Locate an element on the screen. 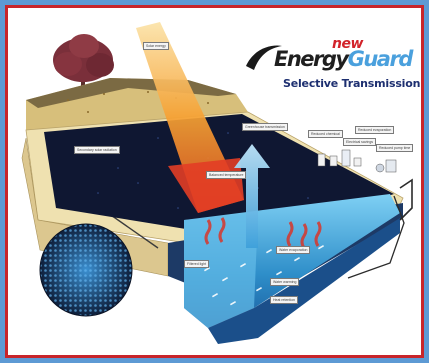 The height and width of the screenshot is (363, 429). callout-label: Heat retention is located at coordinates (284, 300).